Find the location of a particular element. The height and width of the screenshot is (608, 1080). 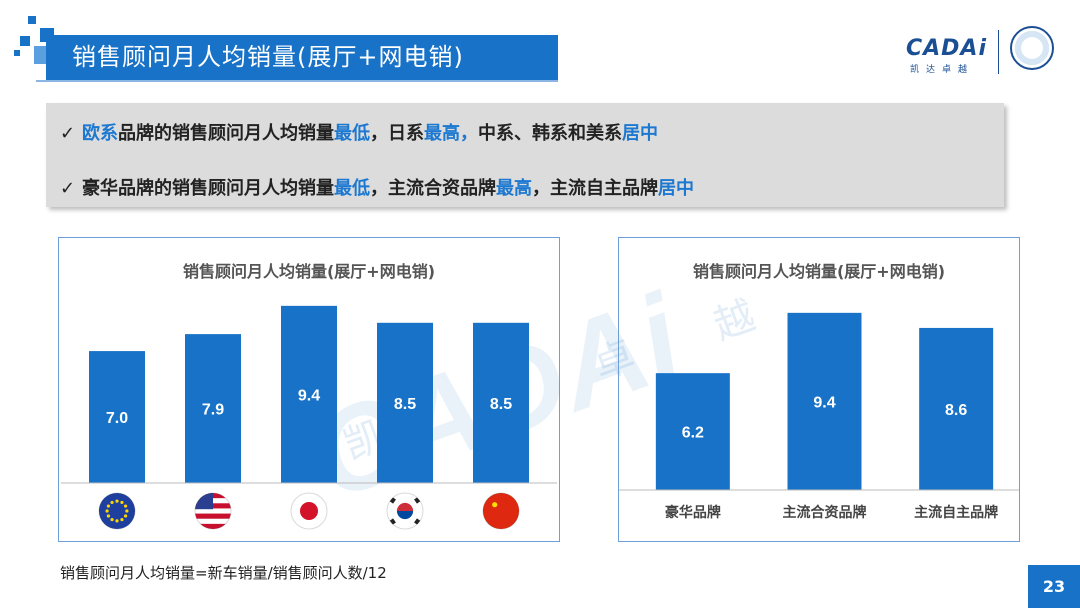

brandtype-bar-chart: 6.2 豪华品牌 9.4 主流合资品牌 8.6 主流自主品牌 is located at coordinates (819, 416).